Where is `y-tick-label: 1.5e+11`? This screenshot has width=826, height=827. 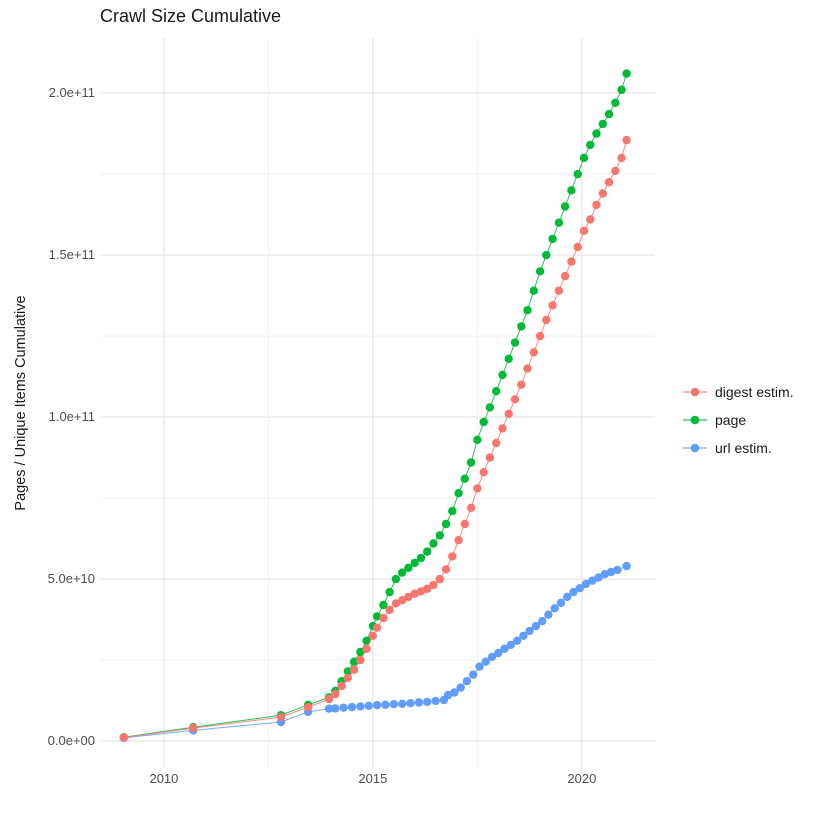 y-tick-label: 1.5e+11 is located at coordinates (71, 255).